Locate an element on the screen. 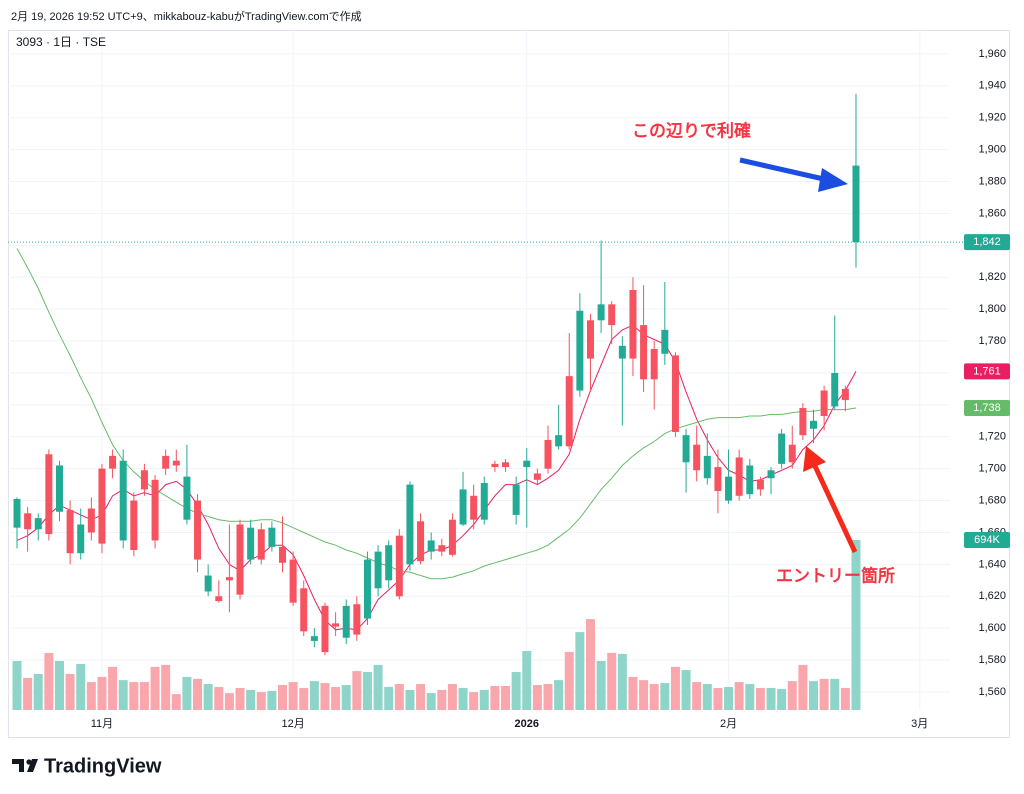  x-tick-label: 2月 is located at coordinates (728, 724).